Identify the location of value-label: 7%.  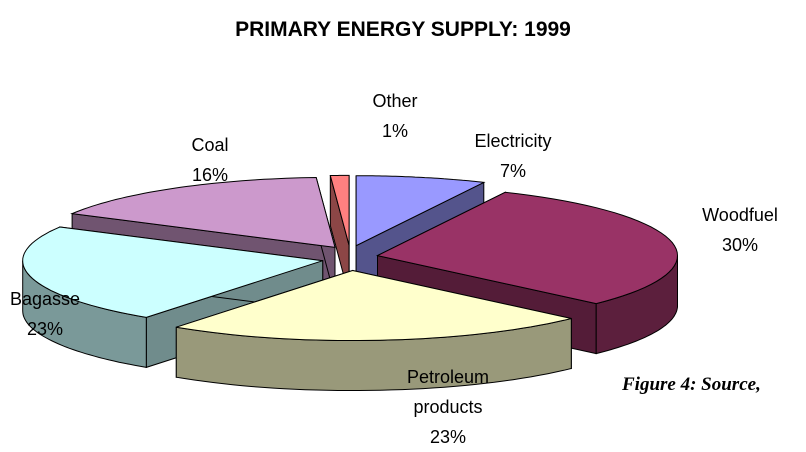
(512, 171).